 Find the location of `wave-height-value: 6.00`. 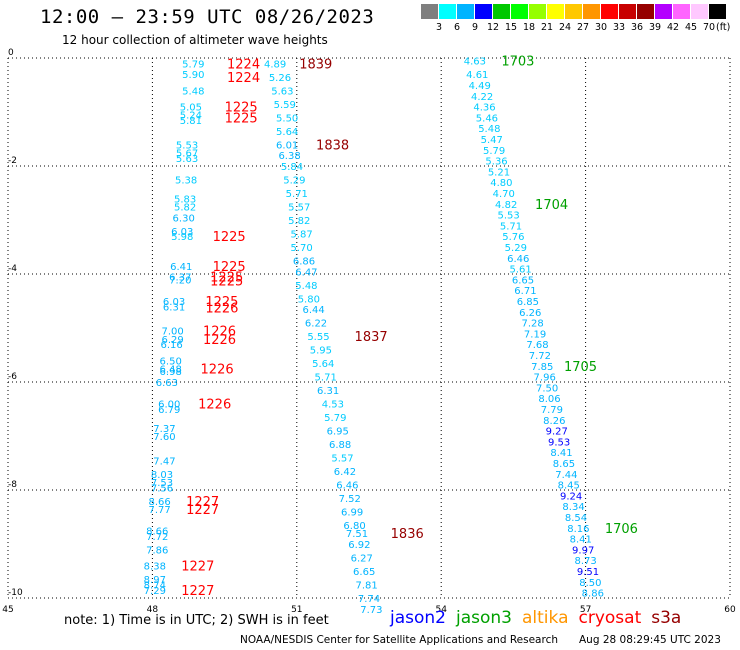

wave-height-value: 6.00 is located at coordinates (169, 405).